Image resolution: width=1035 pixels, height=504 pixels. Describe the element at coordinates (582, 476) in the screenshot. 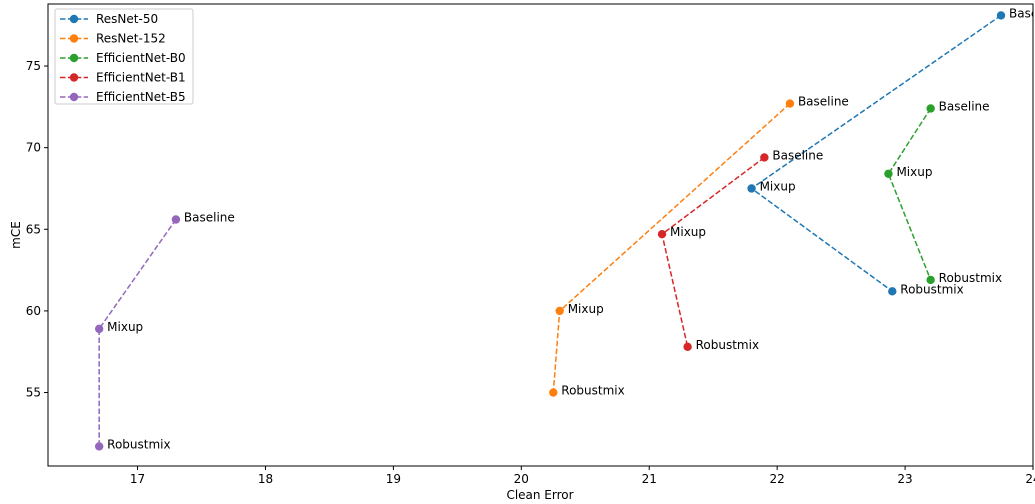

I see `x-axis-ticks: 17 18 19 20 21 22 23 24` at that location.